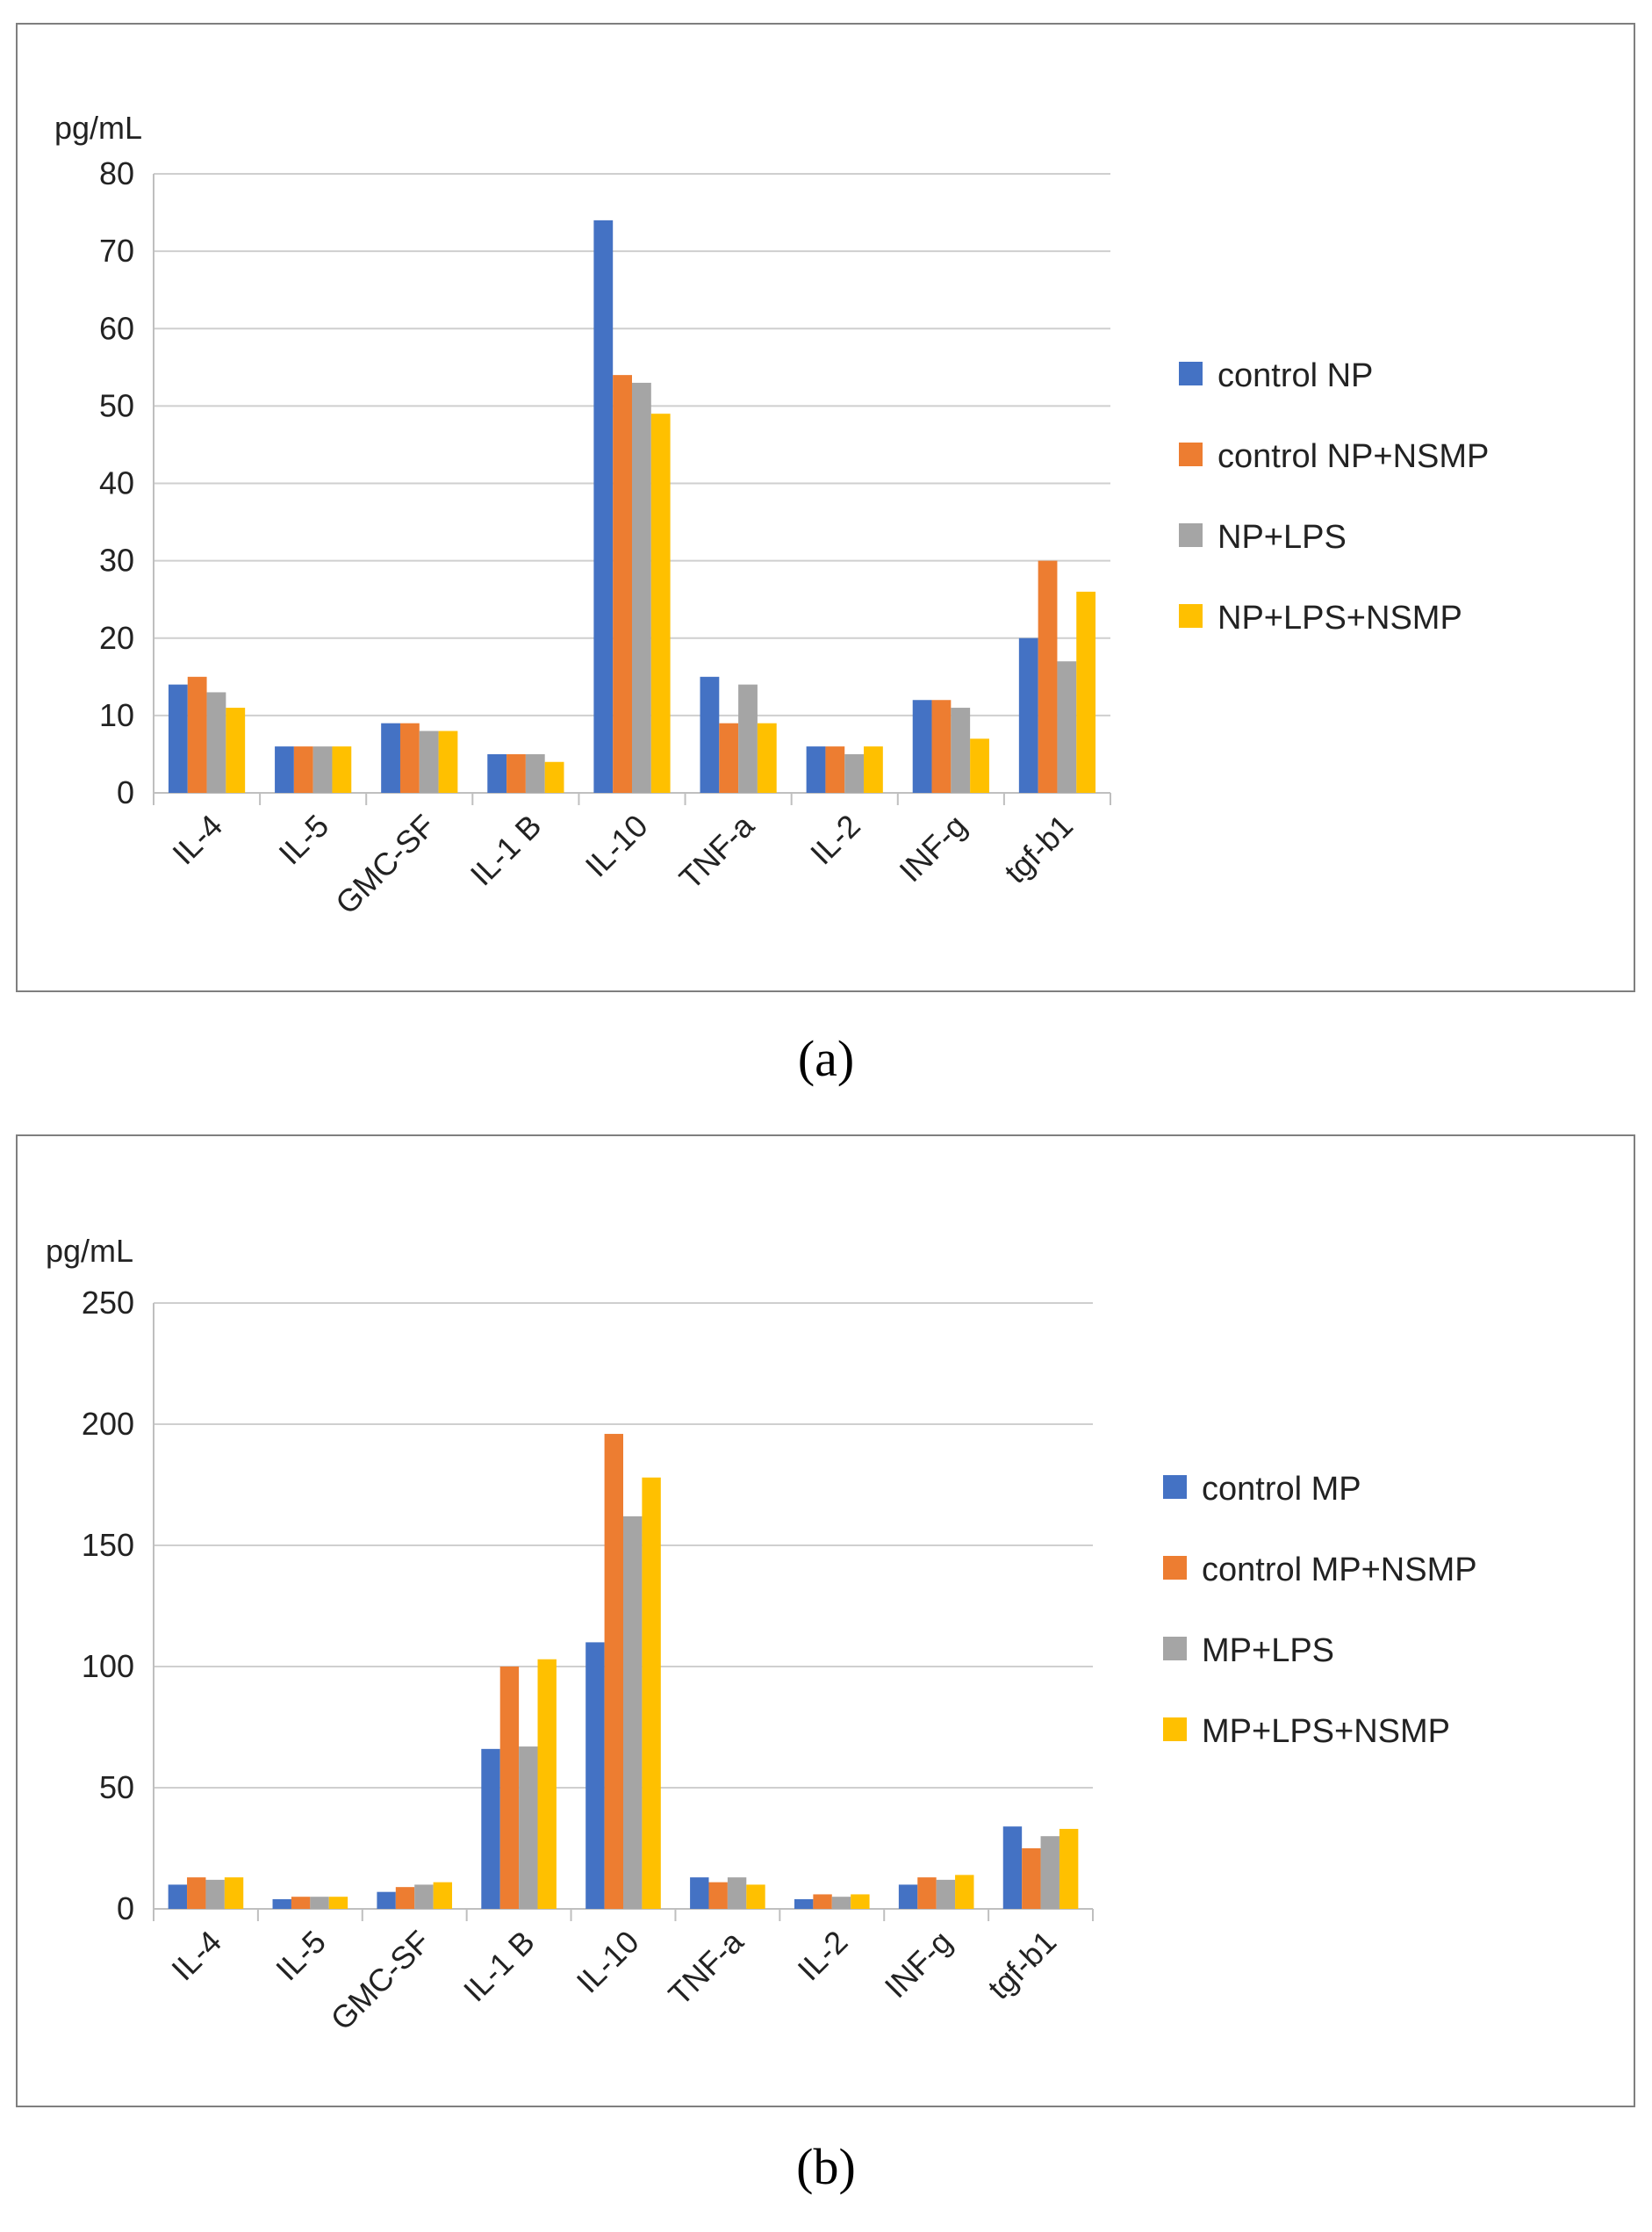 The width and height of the screenshot is (1652, 2232). I want to click on y-tick-label: 60, so click(116, 328).